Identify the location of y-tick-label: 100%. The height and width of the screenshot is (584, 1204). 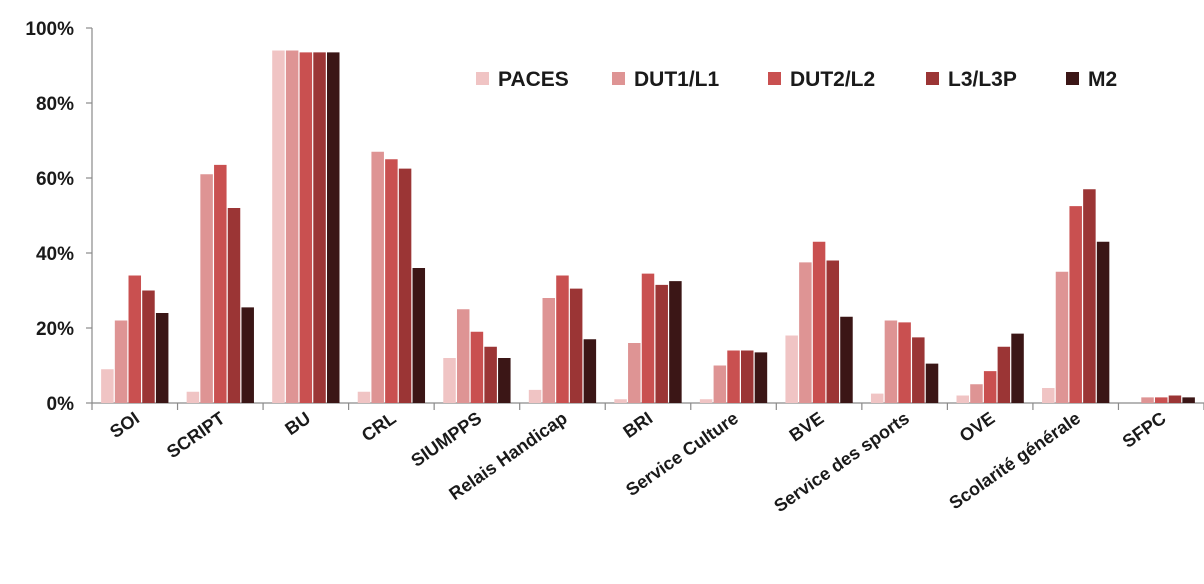
(49, 29).